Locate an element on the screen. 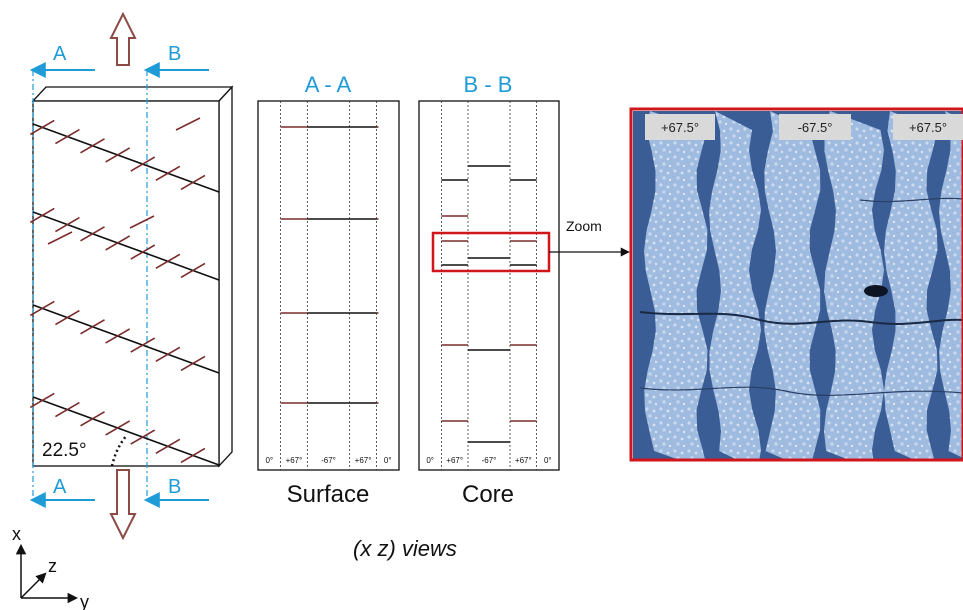 The image size is (963, 610). zoom-label-3: +67.5° is located at coordinates (928, 127).